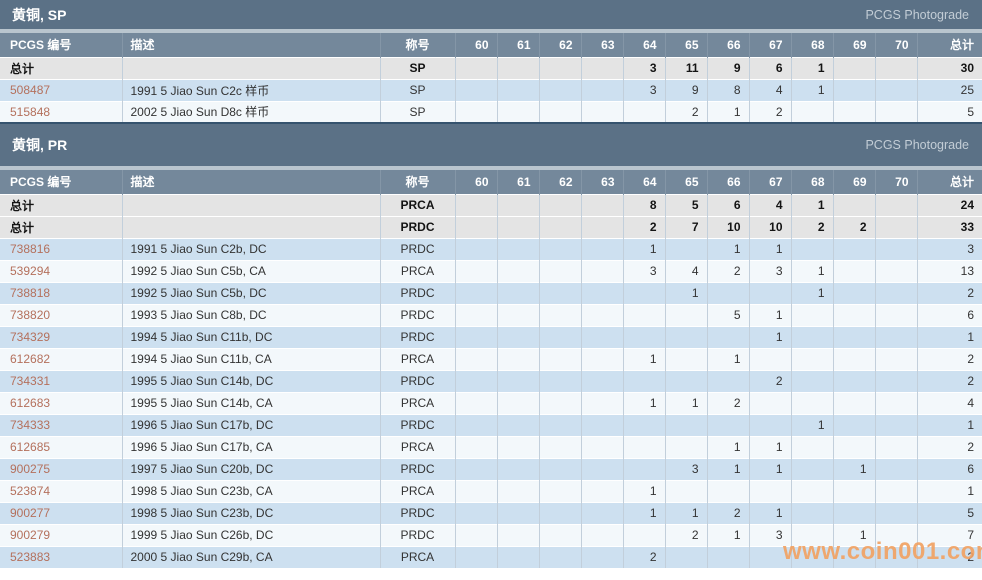  Describe the element at coordinates (30, 491) in the screenshot. I see `pcgs-number-link: 523874` at that location.